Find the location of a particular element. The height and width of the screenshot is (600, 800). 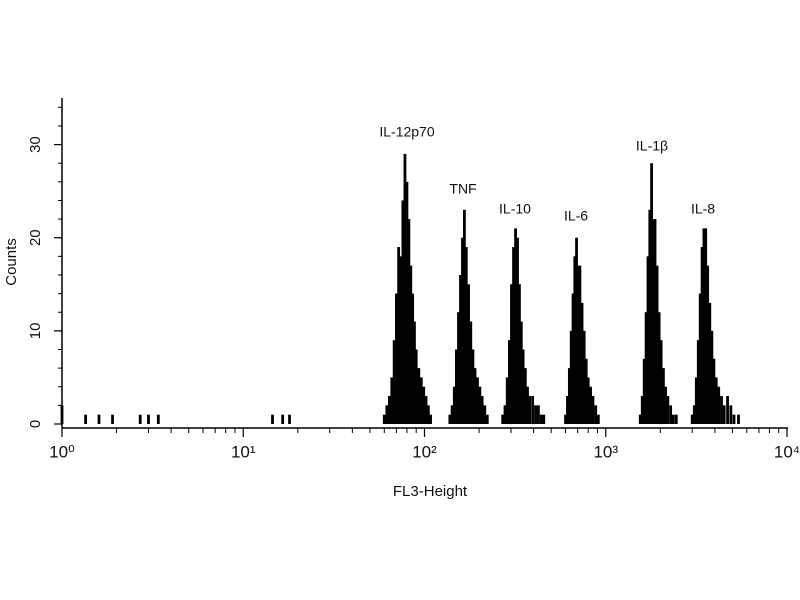

annotation: IL-8 is located at coordinates (703, 209).